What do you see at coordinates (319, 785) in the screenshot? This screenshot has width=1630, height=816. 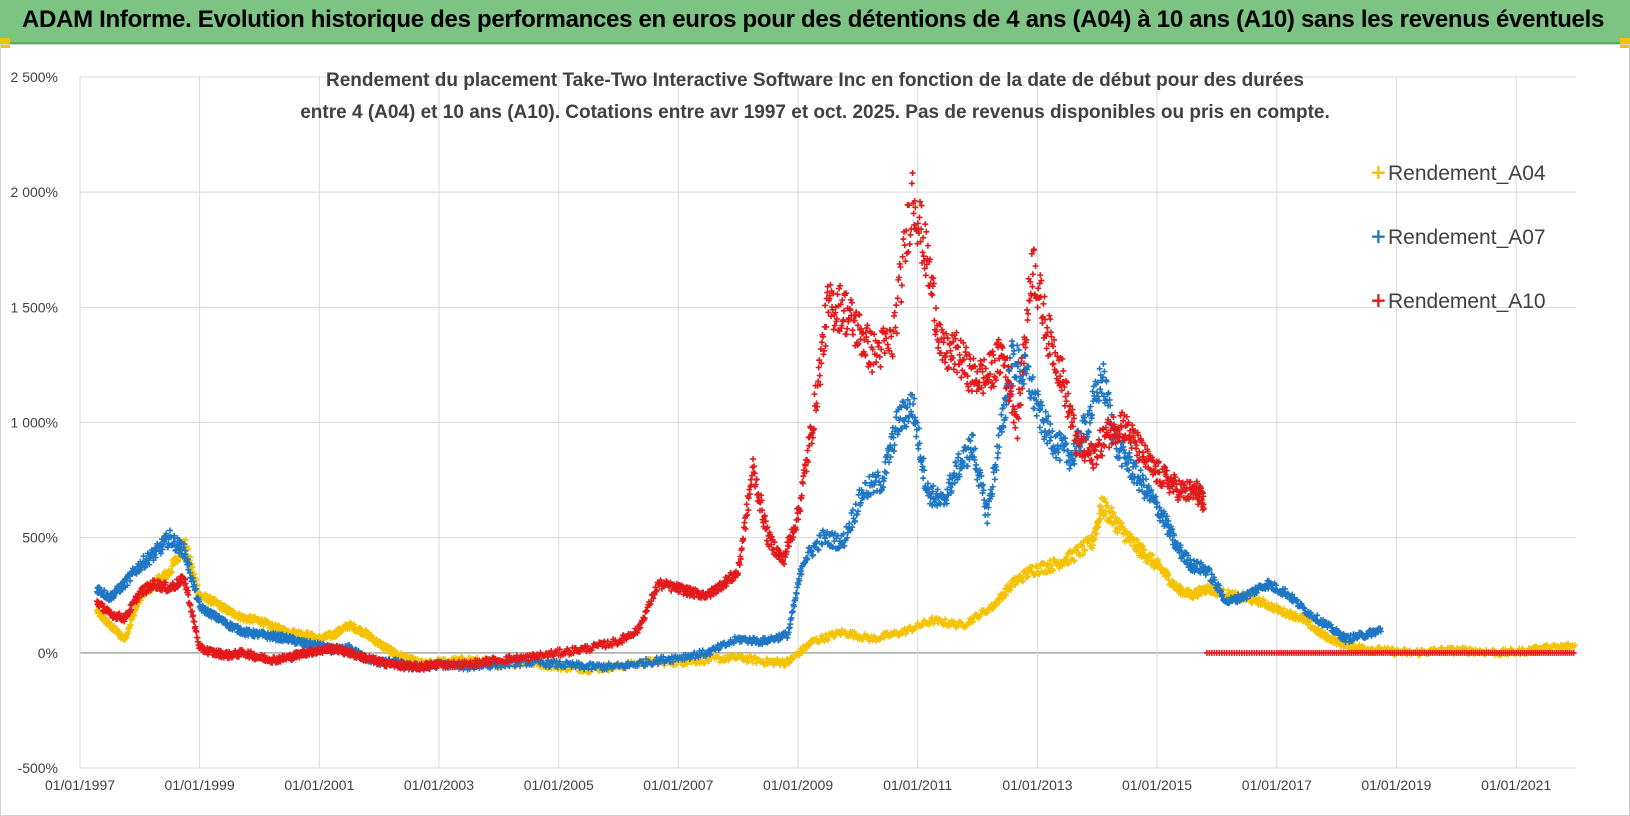 I see `x-tick-label: 01/01/2001` at bounding box center [319, 785].